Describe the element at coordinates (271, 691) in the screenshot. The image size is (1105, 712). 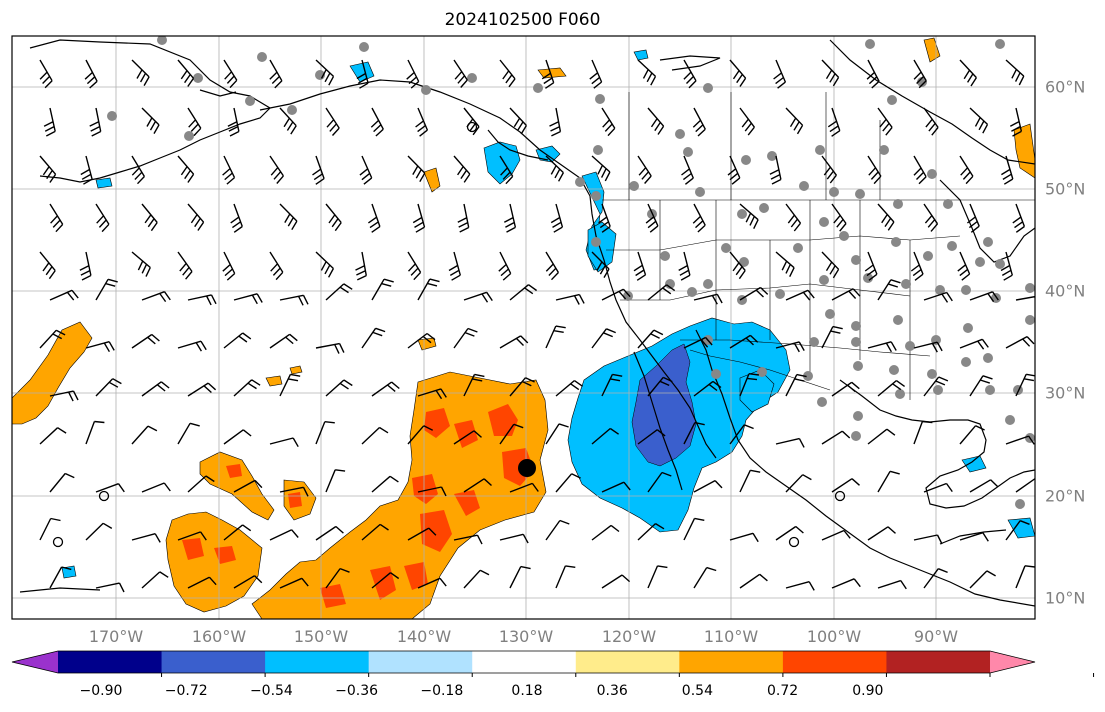
I see `colorbar-tick-label: −0.54` at that location.